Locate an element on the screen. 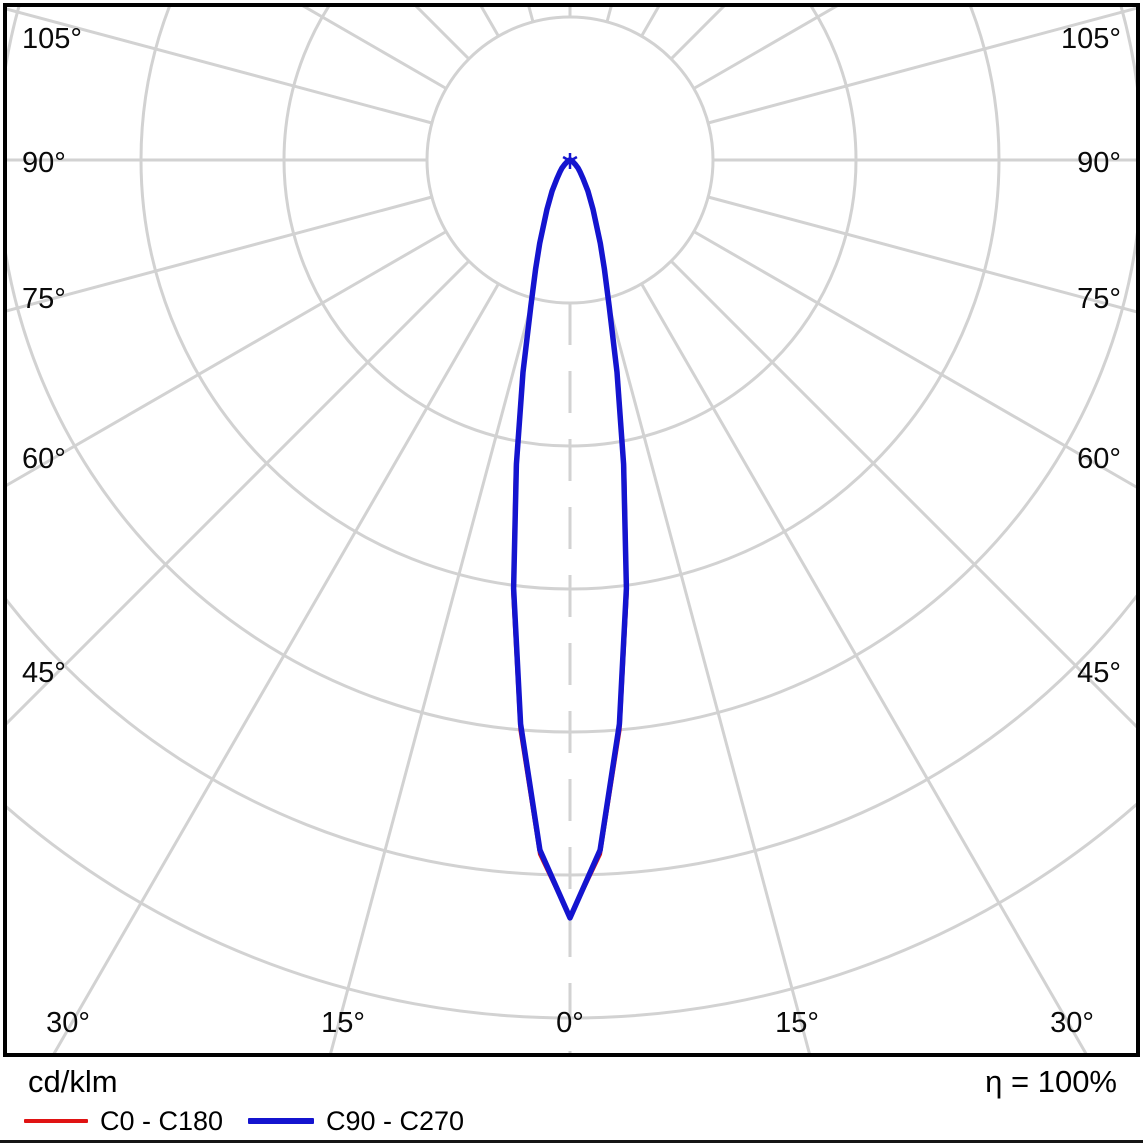 The width and height of the screenshot is (1143, 1143). c90-c270-line-swatch is located at coordinates (281, 1121).